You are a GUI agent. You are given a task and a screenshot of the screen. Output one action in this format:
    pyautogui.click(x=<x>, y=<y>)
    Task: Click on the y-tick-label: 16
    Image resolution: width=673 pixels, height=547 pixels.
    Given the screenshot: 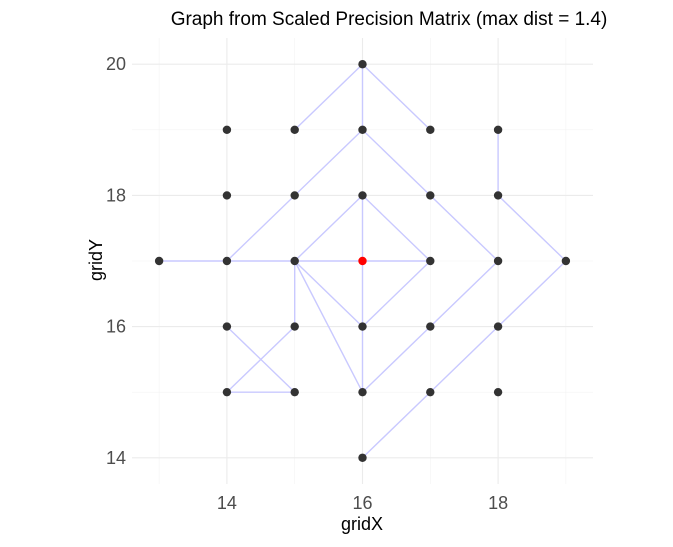 What is the action you would take?
    pyautogui.click(x=116, y=327)
    